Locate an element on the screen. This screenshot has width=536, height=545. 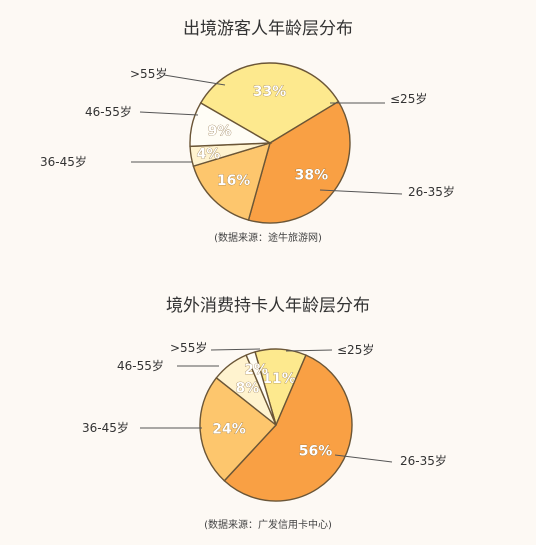
chart-title: 出境游客人年龄层分布 is located at coordinates (268, 29).